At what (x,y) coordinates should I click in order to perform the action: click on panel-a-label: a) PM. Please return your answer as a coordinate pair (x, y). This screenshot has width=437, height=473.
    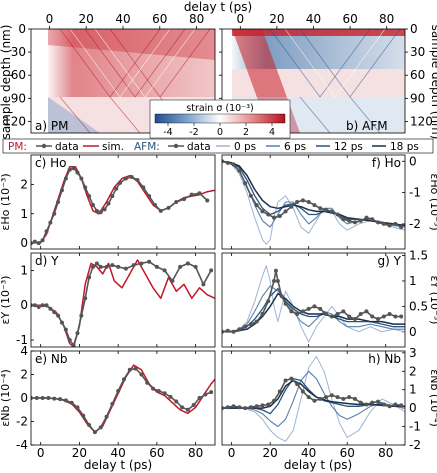
    Looking at the image, I should click on (51, 126).